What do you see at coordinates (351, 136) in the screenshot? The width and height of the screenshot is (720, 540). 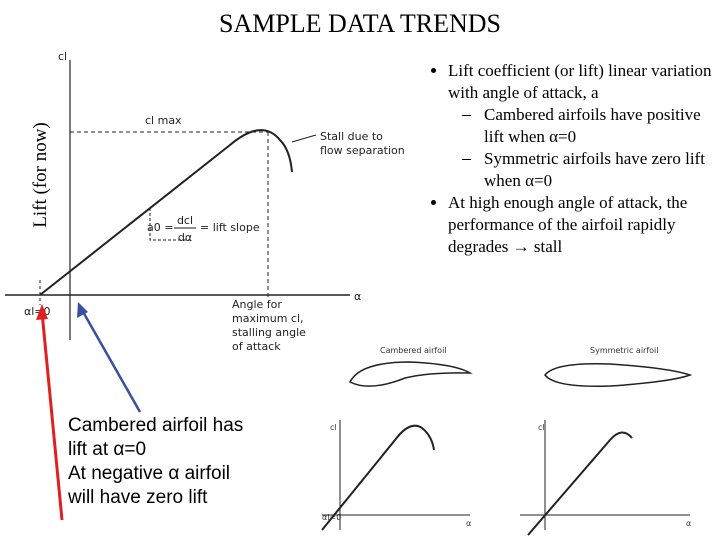 I see `label: Stall due to` at bounding box center [351, 136].